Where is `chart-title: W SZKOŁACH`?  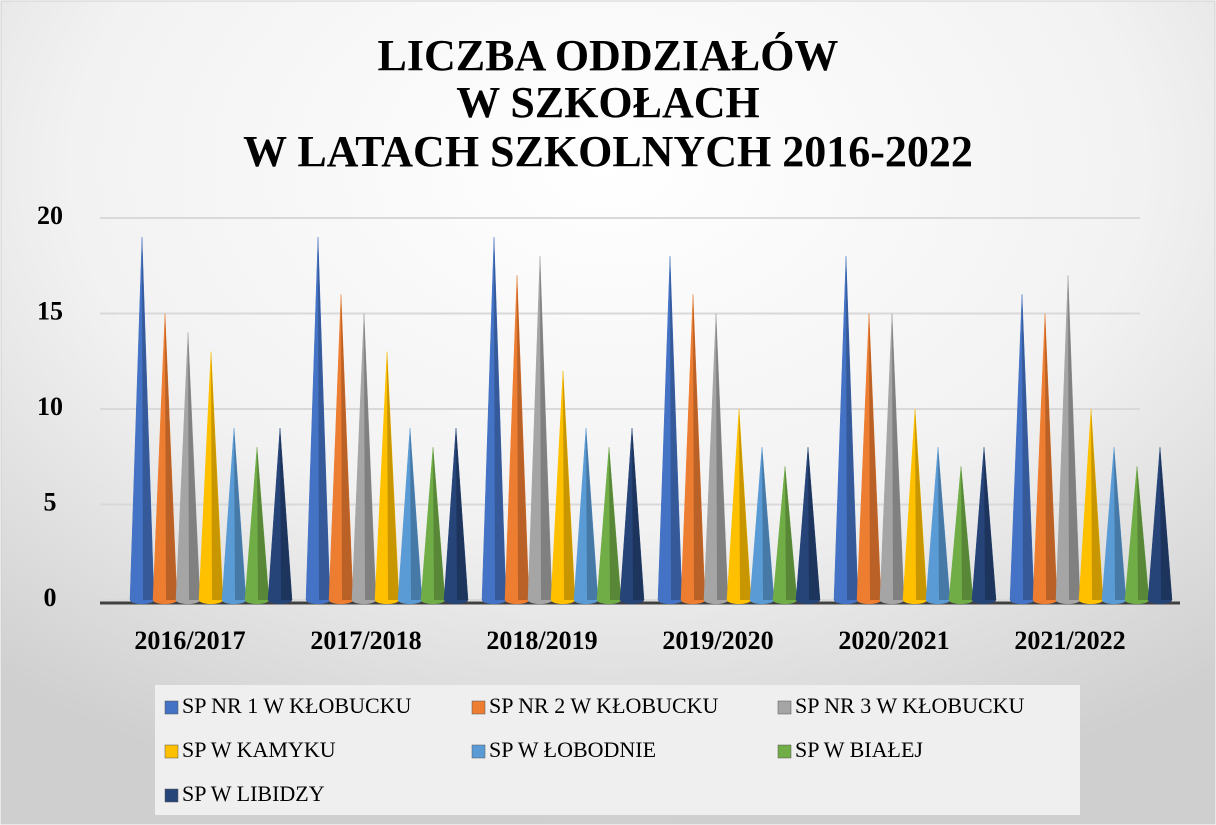
chart-title: W SZKOŁACH is located at coordinates (608, 102).